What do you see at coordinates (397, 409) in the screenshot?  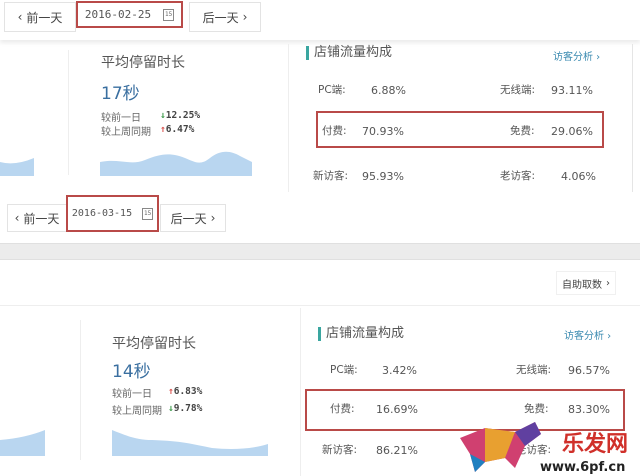 I see `row-value: 16.69%` at bounding box center [397, 409].